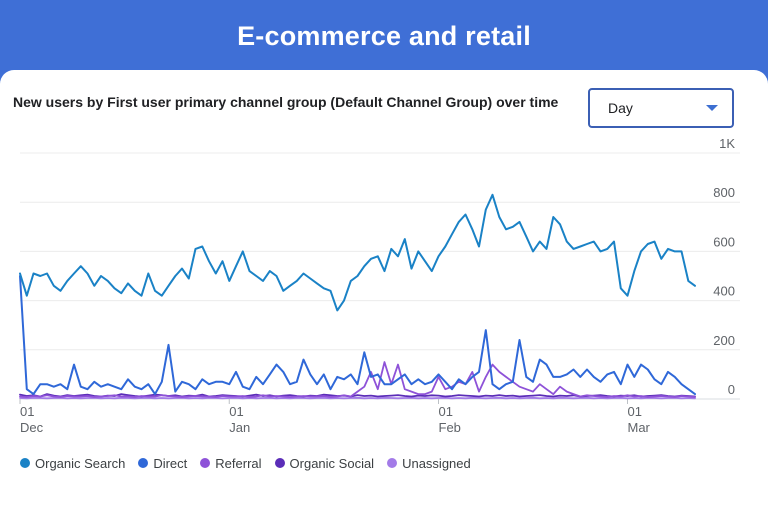 Image resolution: width=768 pixels, height=512 pixels. What do you see at coordinates (332, 463) in the screenshot?
I see `legend-label-organic-social: Organic Social` at bounding box center [332, 463].